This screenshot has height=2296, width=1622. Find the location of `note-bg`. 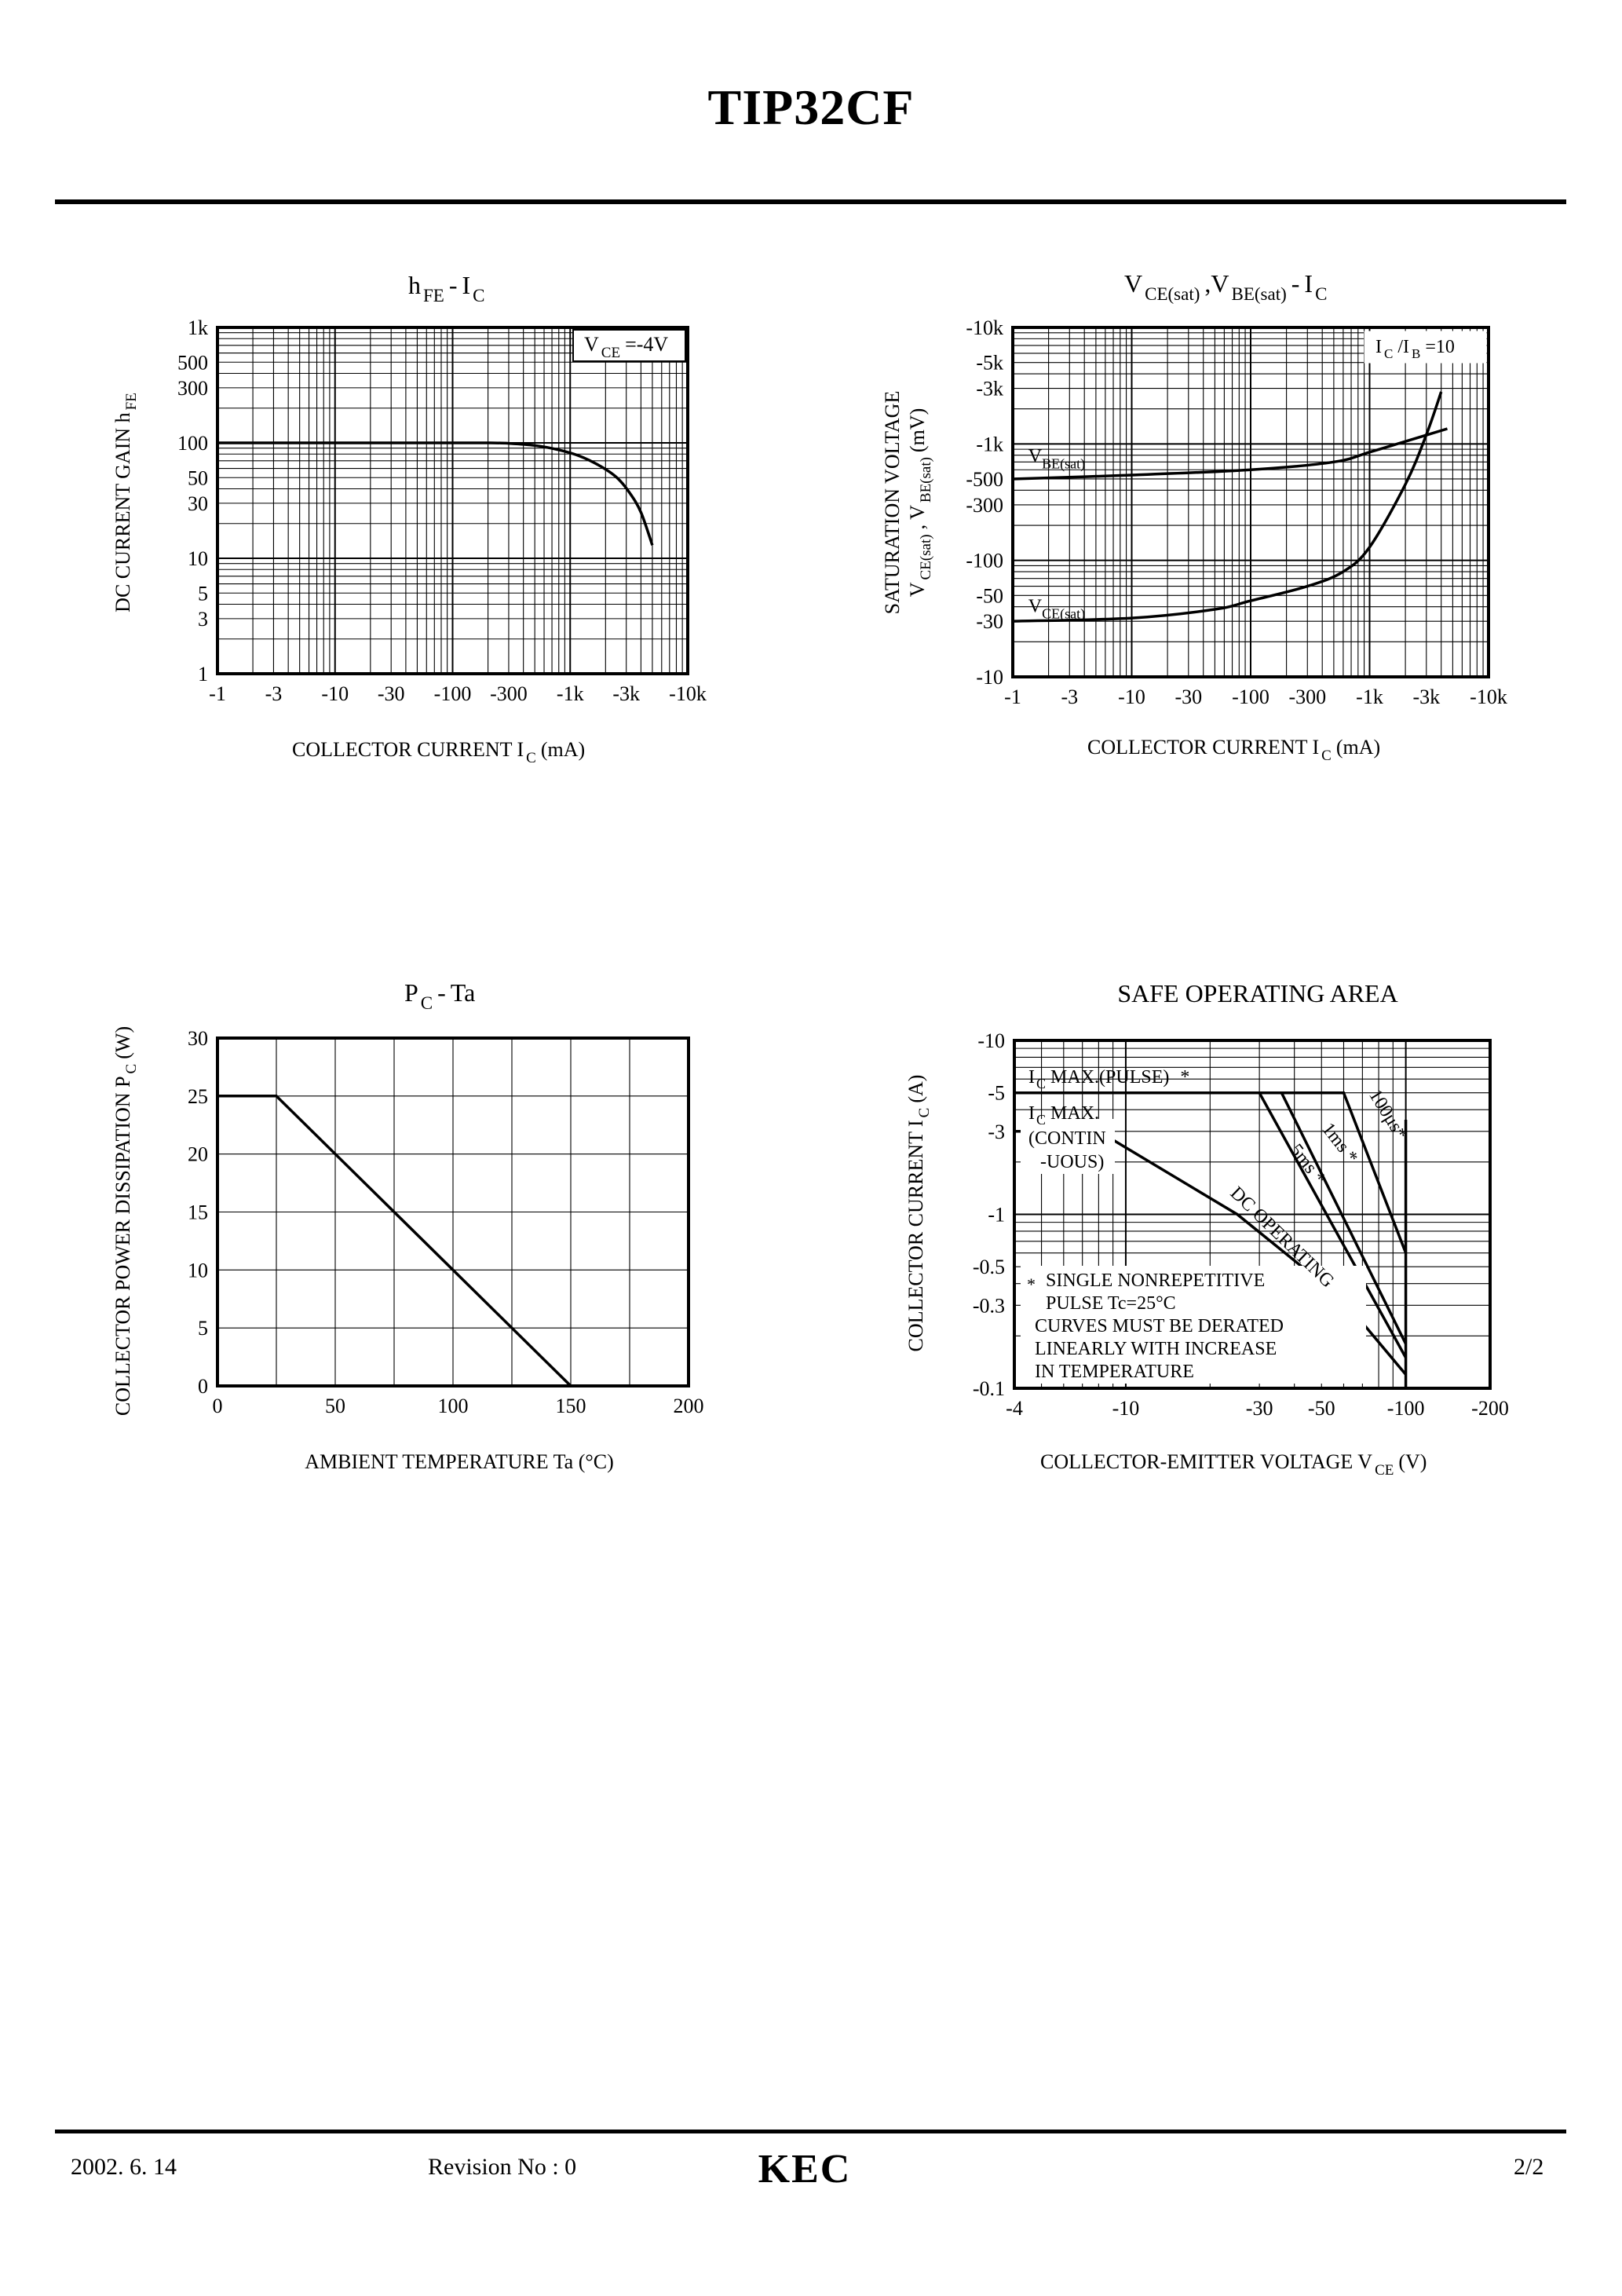

note-bg is located at coordinates (1193, 1325).